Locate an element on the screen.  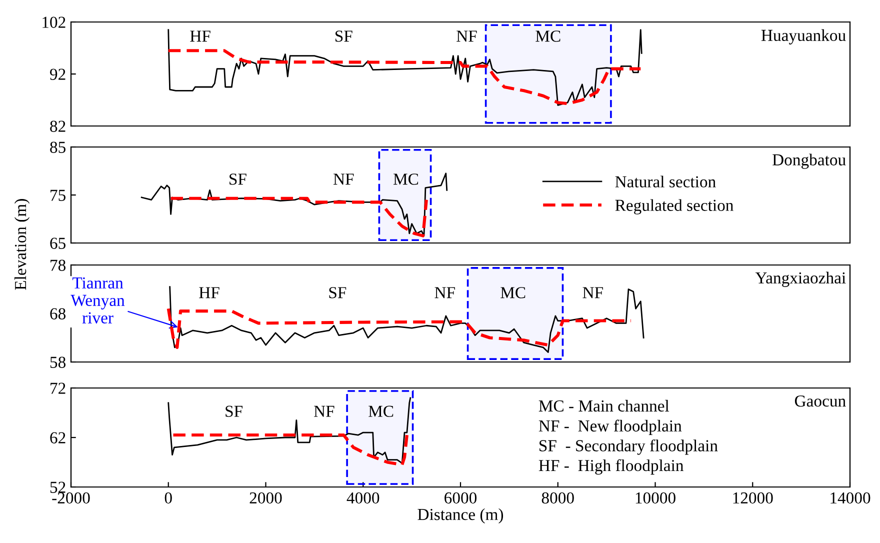
annotation: MC - Main channel is located at coordinates (604, 406).